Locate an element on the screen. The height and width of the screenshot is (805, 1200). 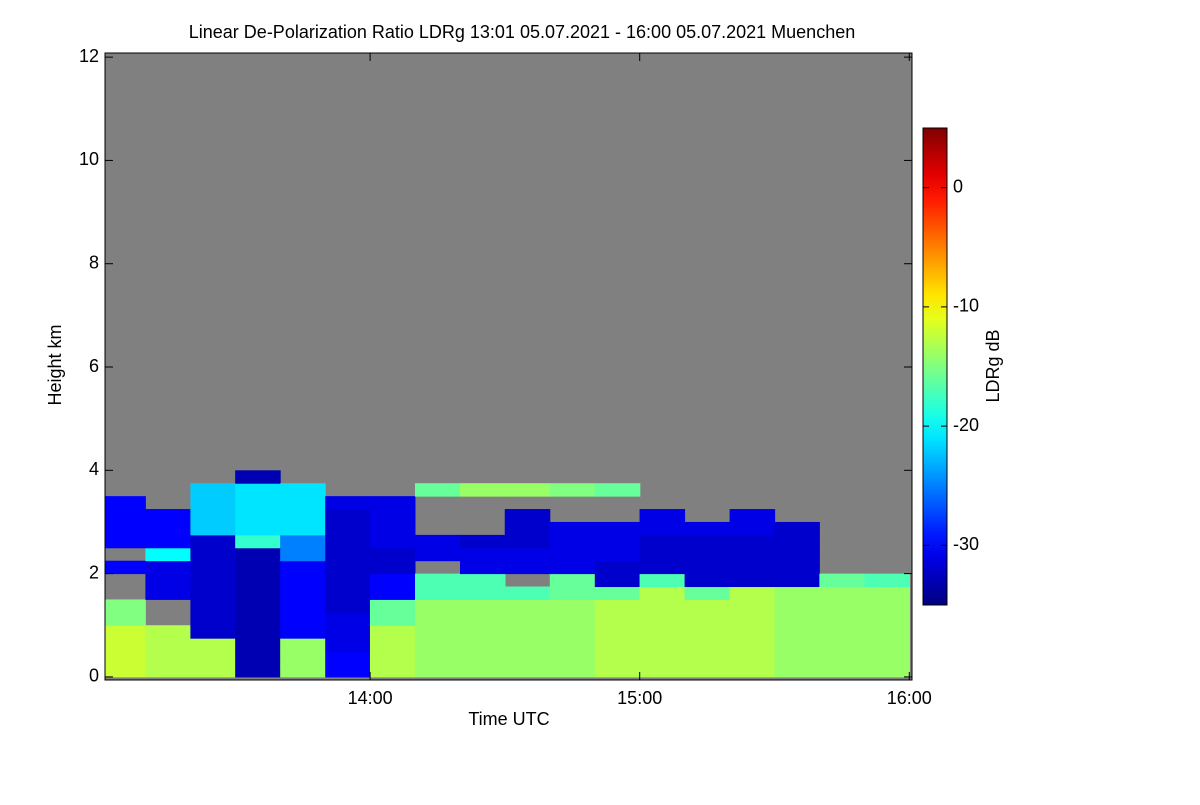
y-tick-label: 0 is located at coordinates (94, 676).